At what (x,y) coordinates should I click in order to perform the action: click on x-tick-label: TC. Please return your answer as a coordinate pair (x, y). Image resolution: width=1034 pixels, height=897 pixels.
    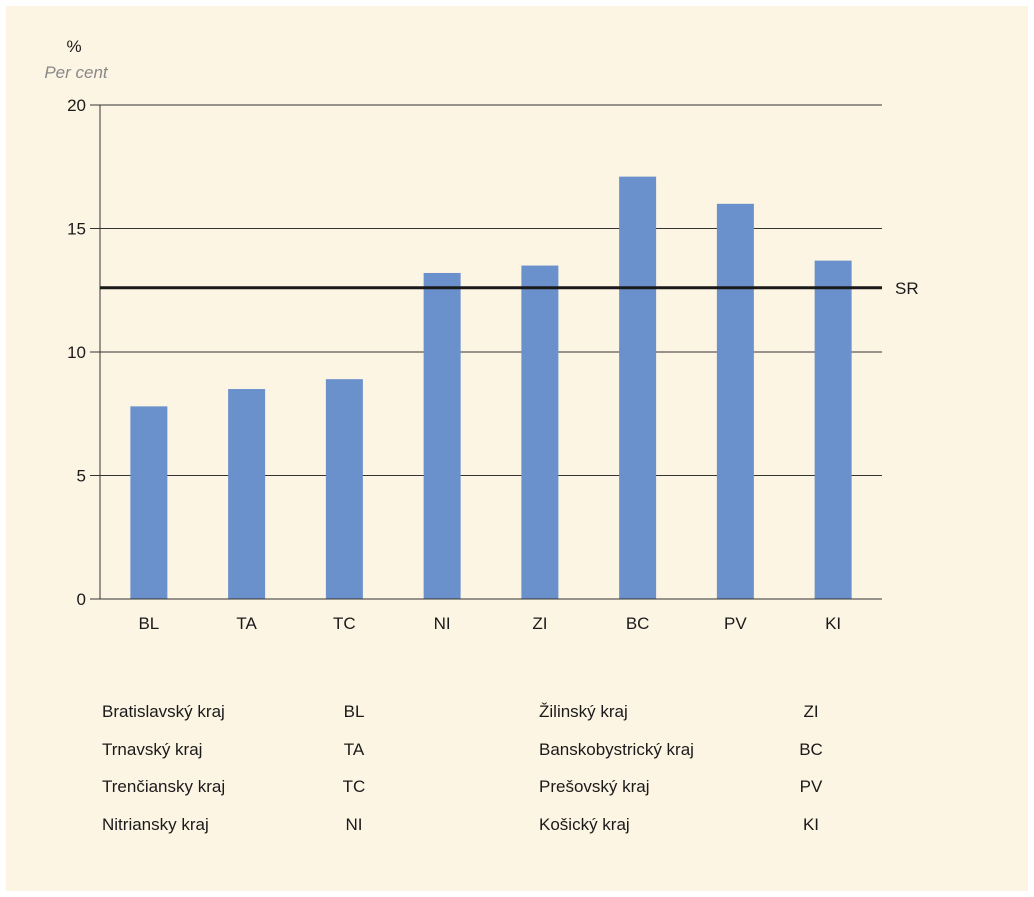
    Looking at the image, I should click on (344, 623).